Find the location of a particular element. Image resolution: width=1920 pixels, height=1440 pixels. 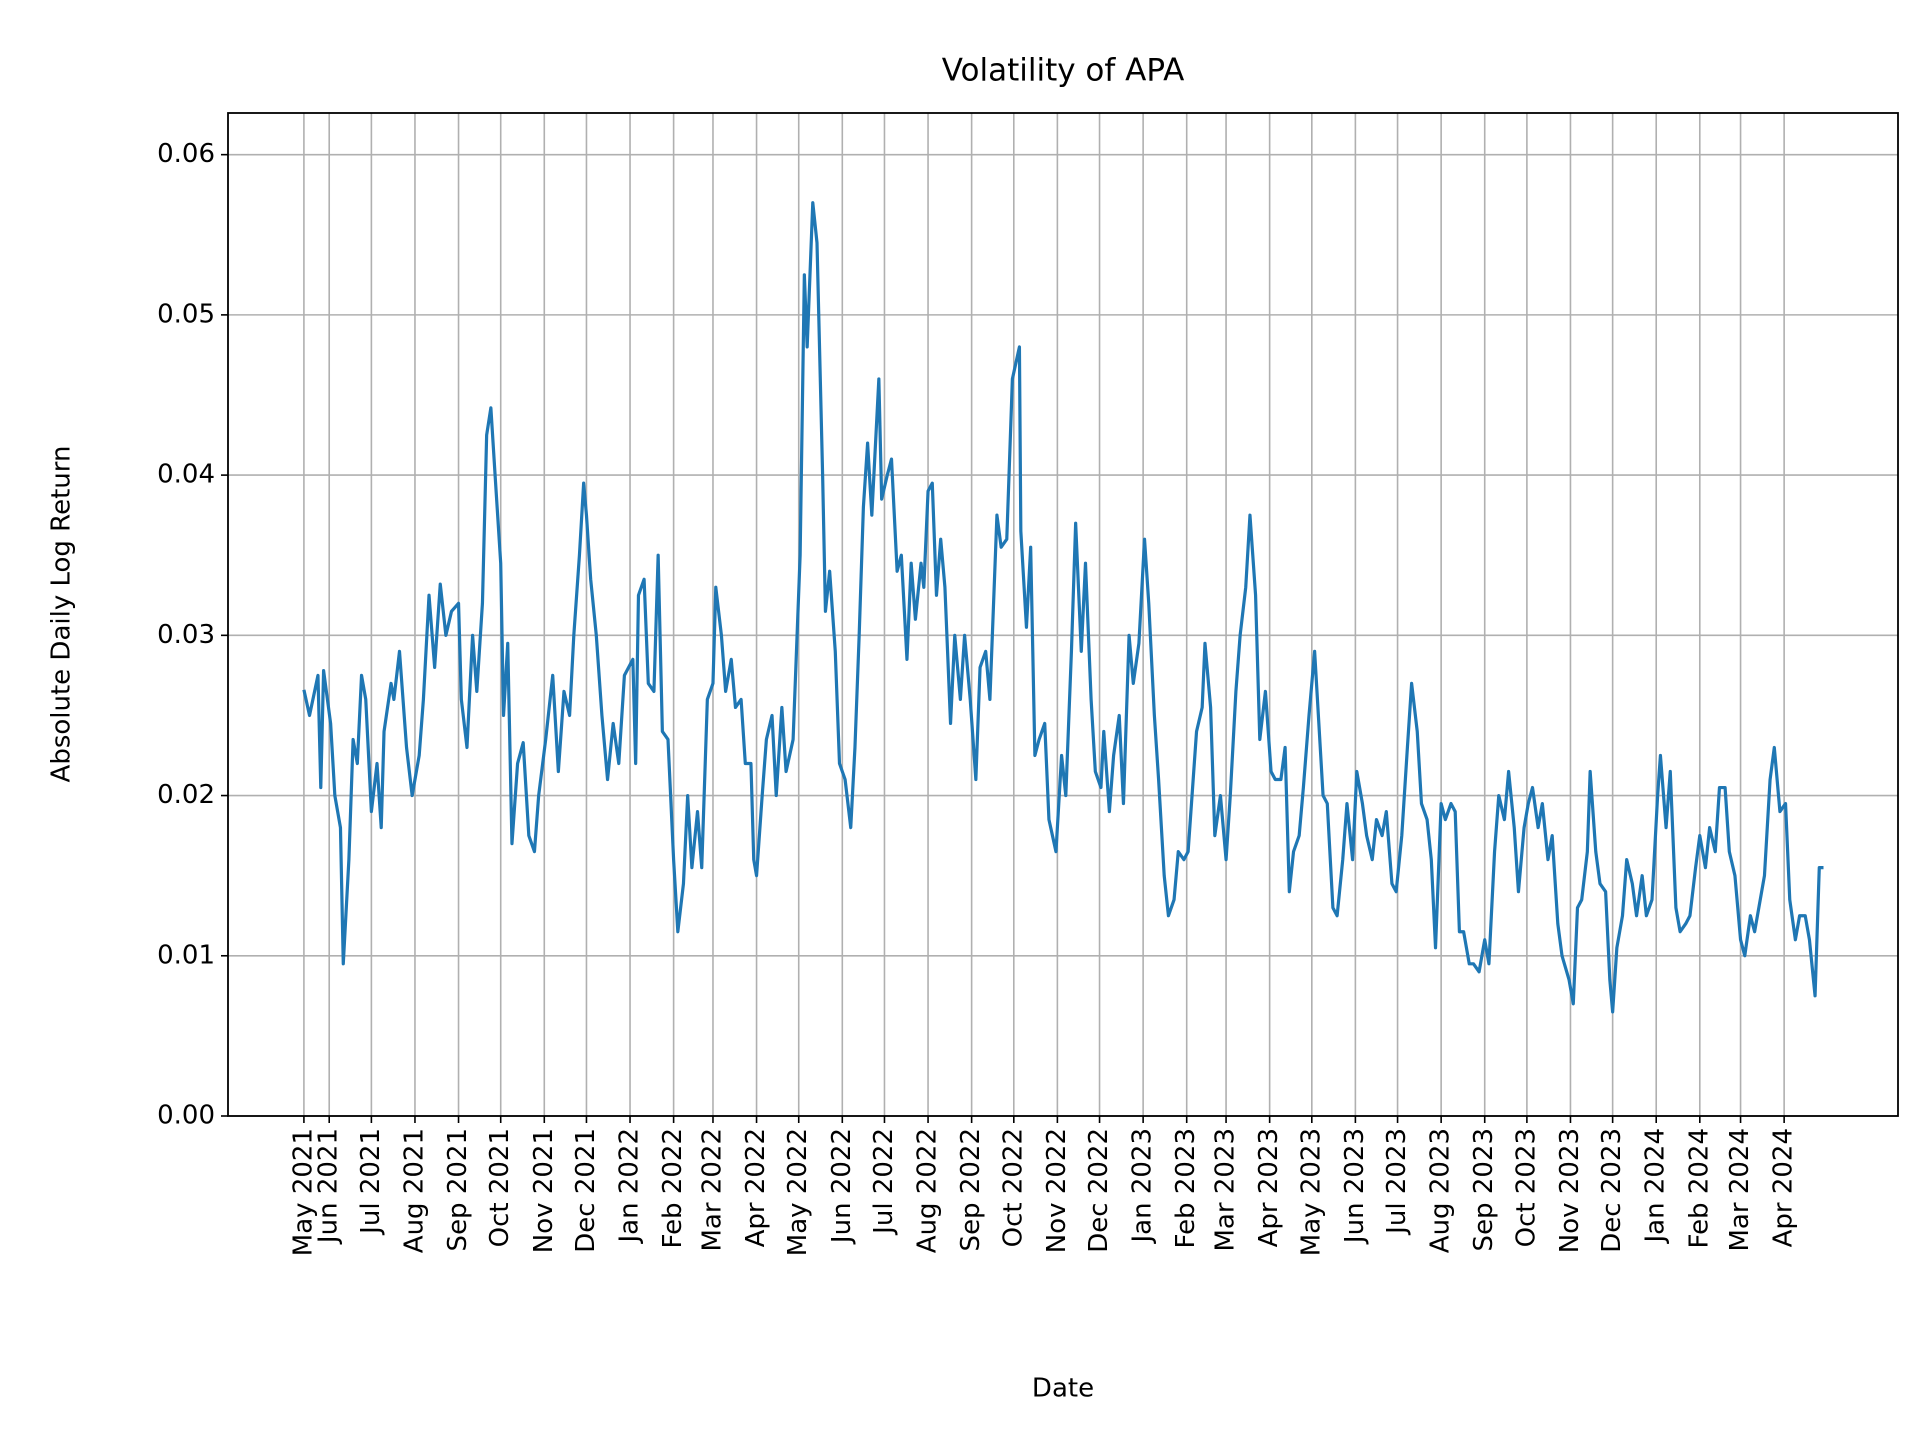

y-tick-label: 0.05 is located at coordinates (186, 314).